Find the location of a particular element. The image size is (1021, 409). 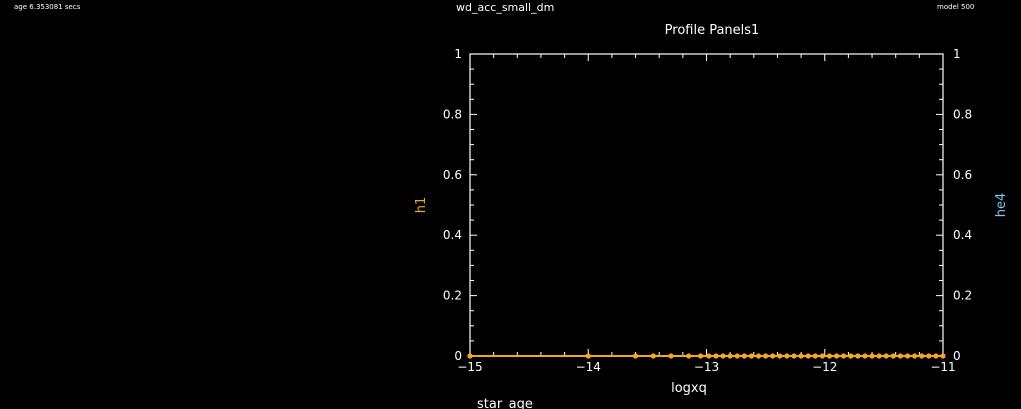

y-tick-label-right: 0 is located at coordinates (957, 356).